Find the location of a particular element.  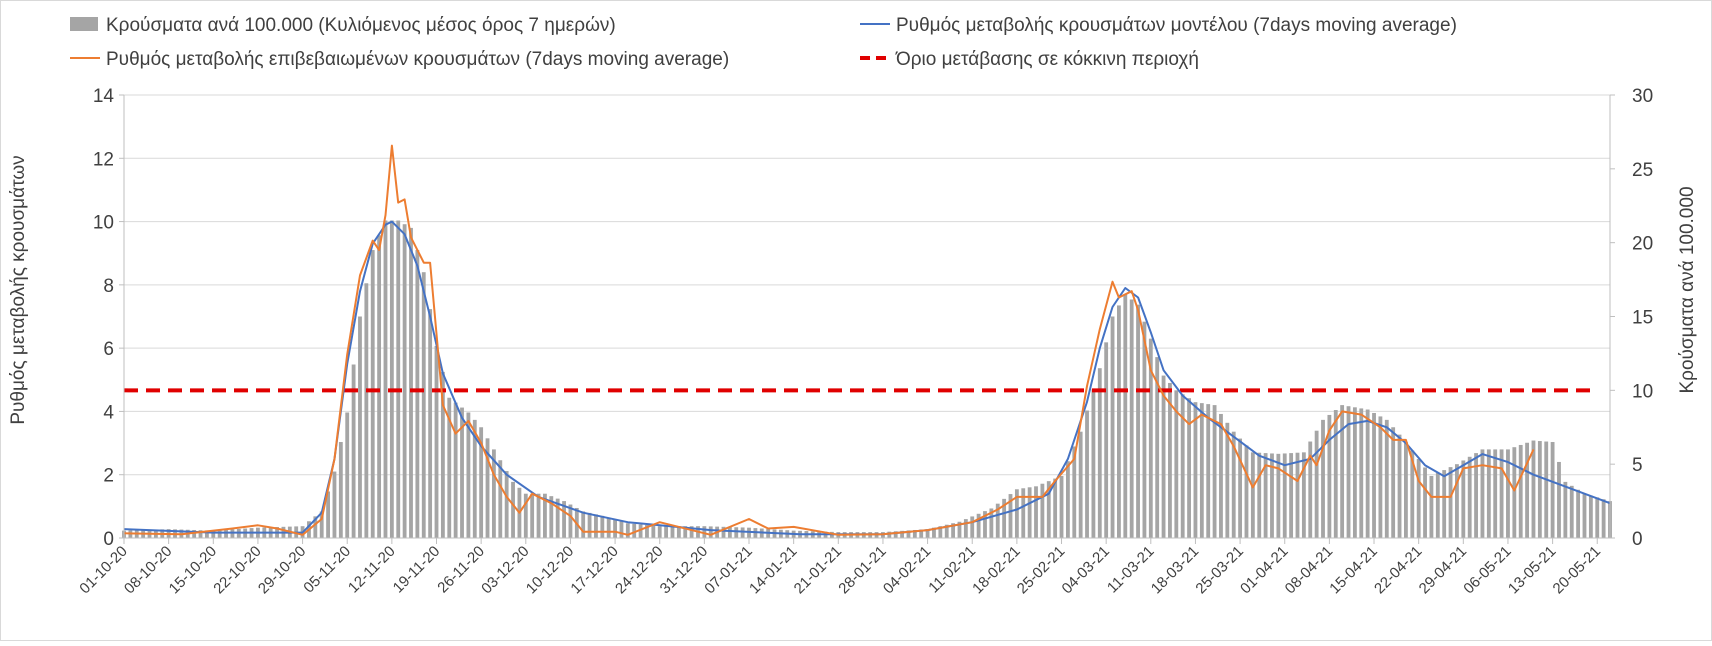

legend-label: Όριο μετάβασης σε κόκκινη περιοχή is located at coordinates (1047, 59).